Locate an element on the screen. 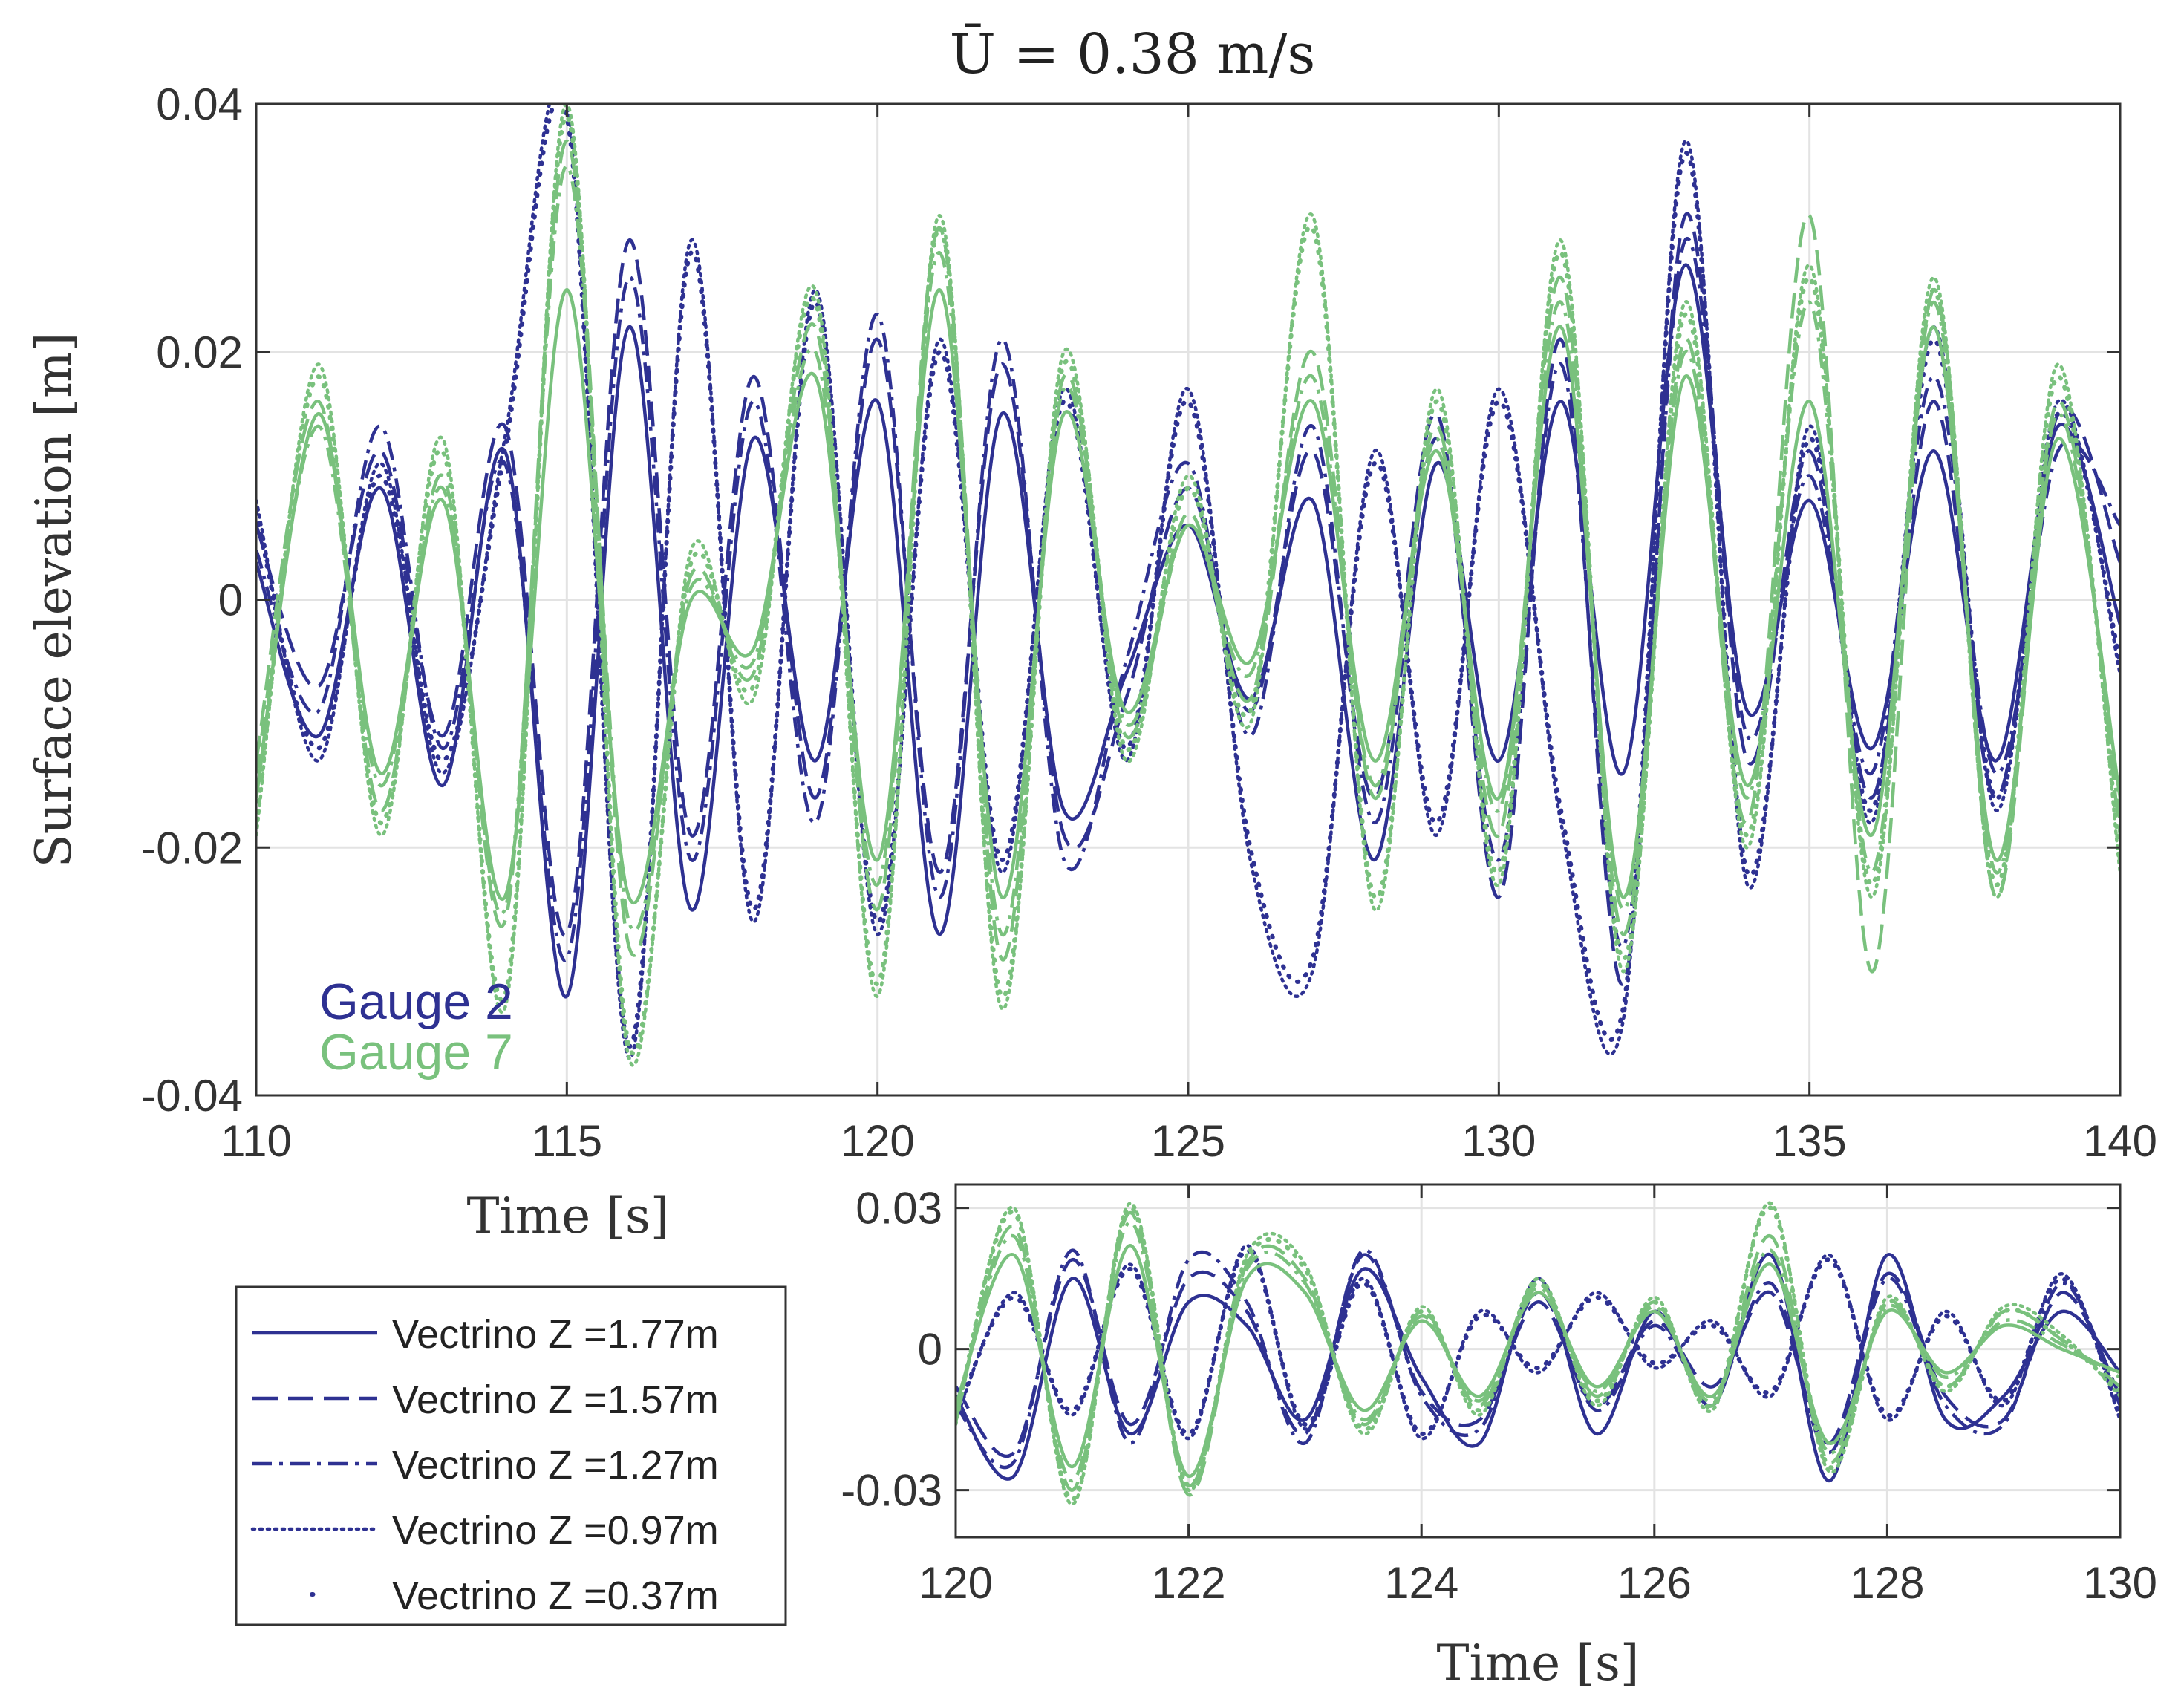 This screenshot has height=1708, width=2181. legend-label-vectrino-z-0-97m: Vectrino Z =0.97m is located at coordinates (555, 1530).